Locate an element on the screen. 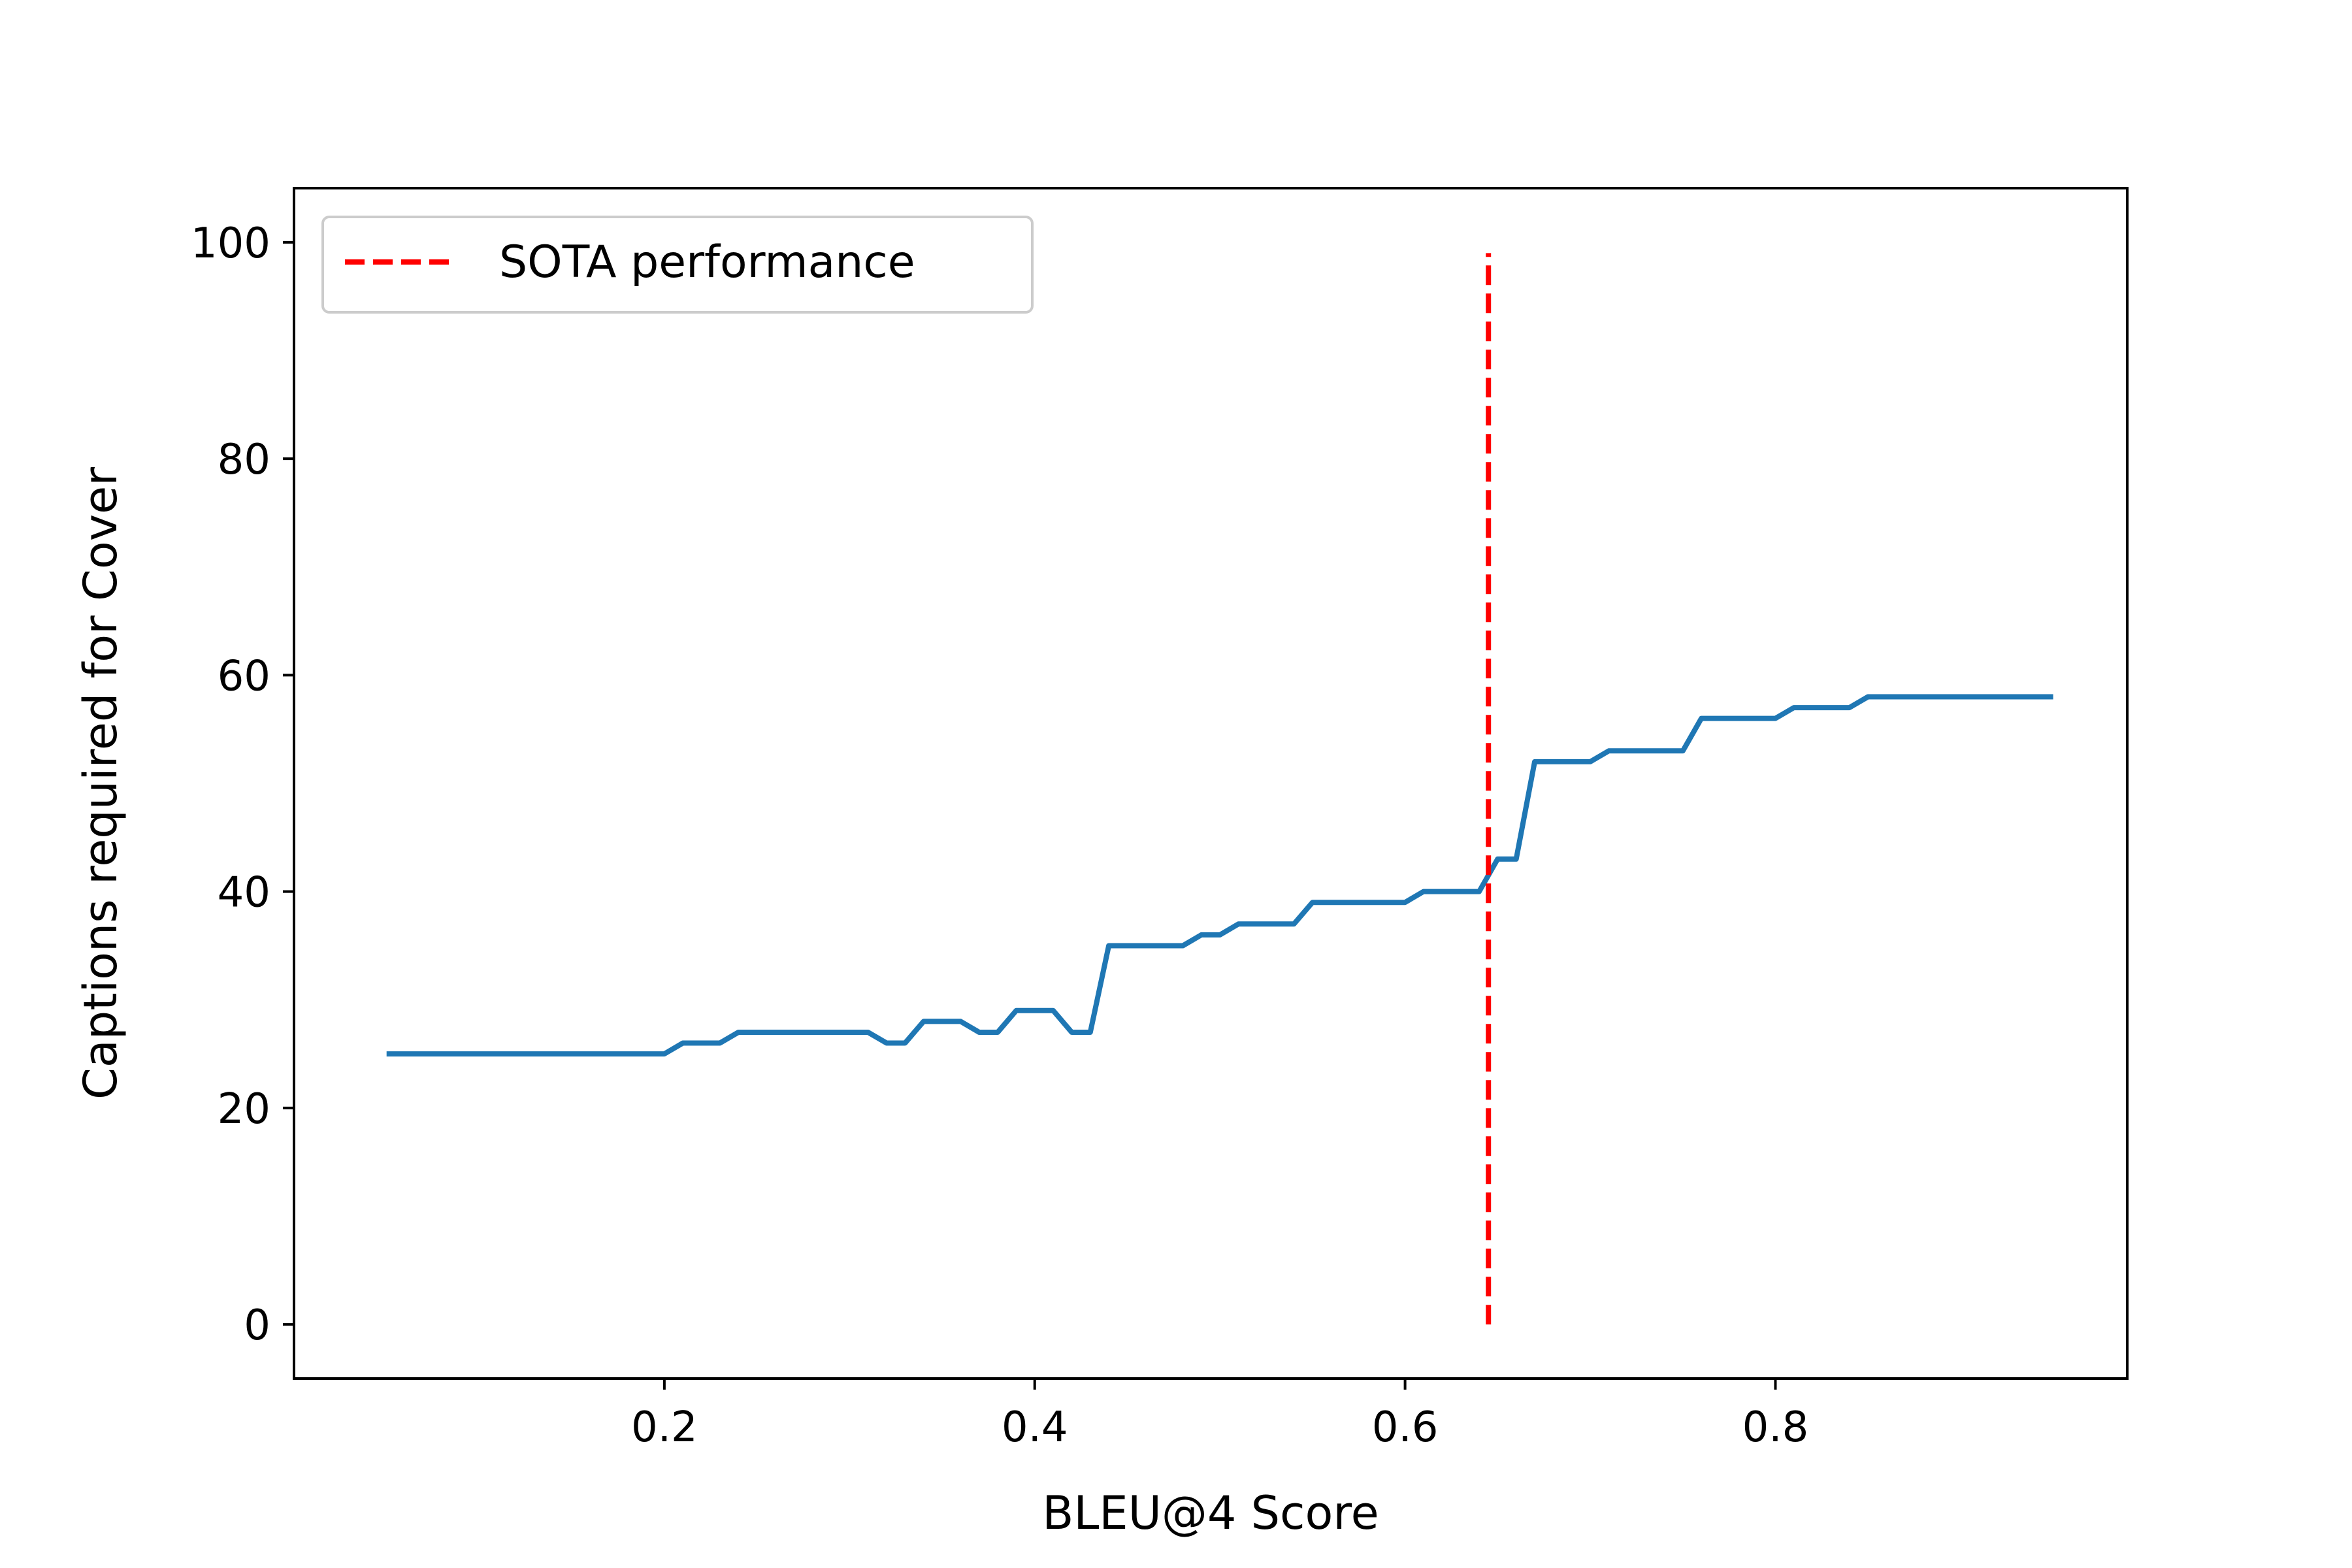  legend-label-sota: SOTA performance is located at coordinates (707, 262).